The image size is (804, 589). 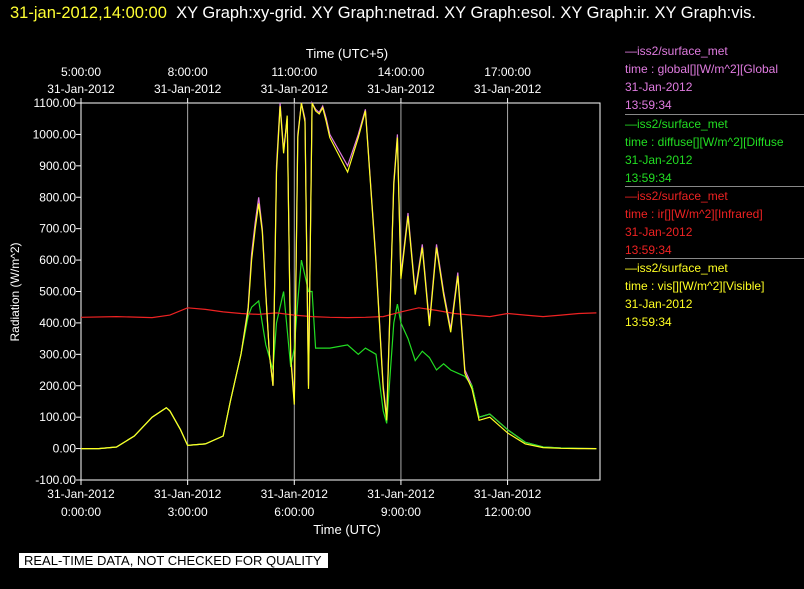 I want to click on x2-tick-time: 5:00:00, so click(x=81, y=72).